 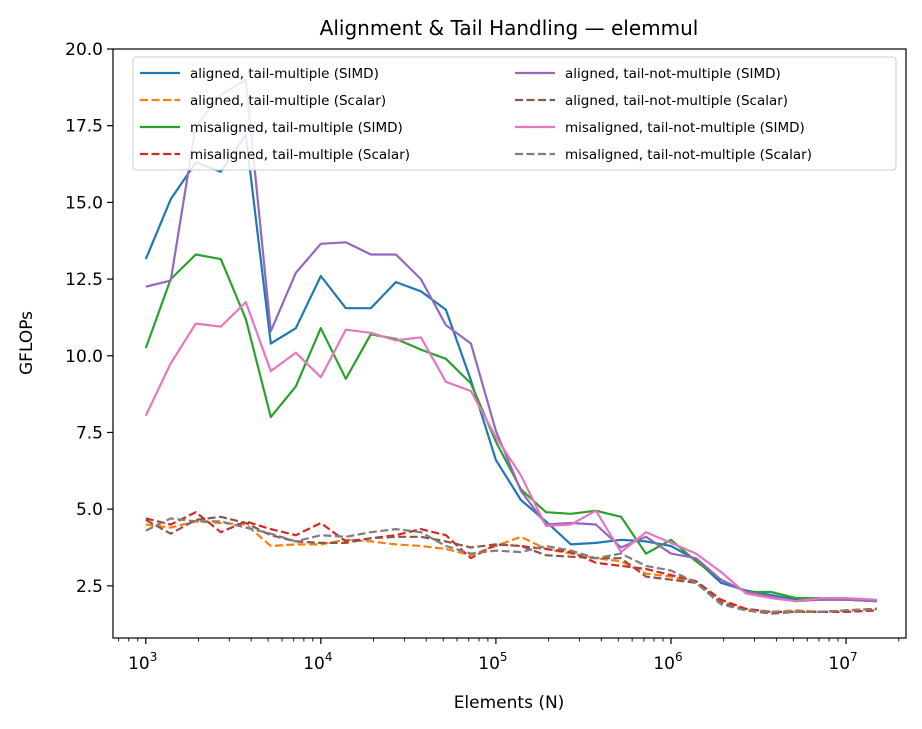 What do you see at coordinates (296, 128) in the screenshot?
I see `legend-label: misaligned, tail-multiple (SIMD)` at bounding box center [296, 128].